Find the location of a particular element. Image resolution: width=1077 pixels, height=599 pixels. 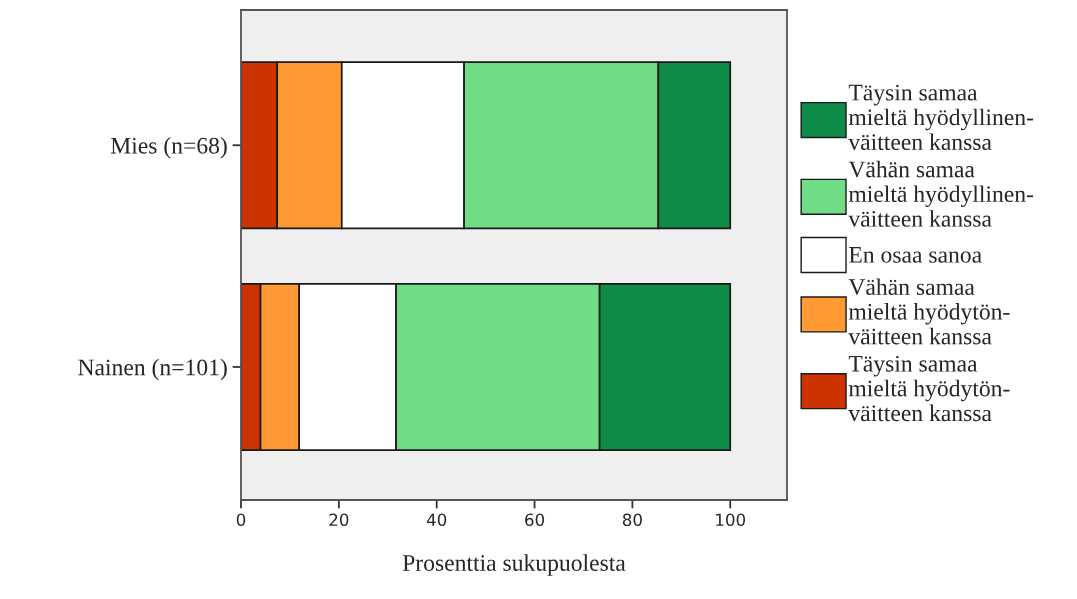

legend-label: Täysin samaa mieltä hyödyllinen- väitteen kanssa is located at coordinates (941, 117).